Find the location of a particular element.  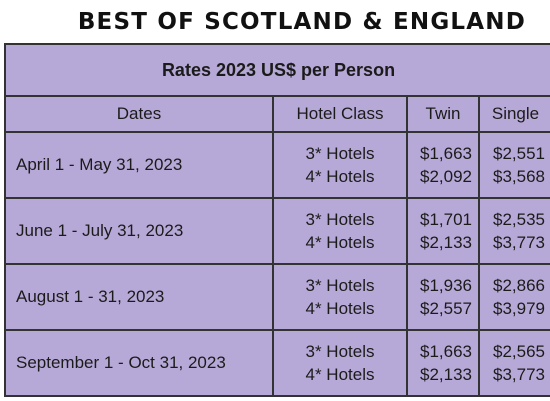

table-title-row: Rates 2023 US$ per Person is located at coordinates (277, 70).